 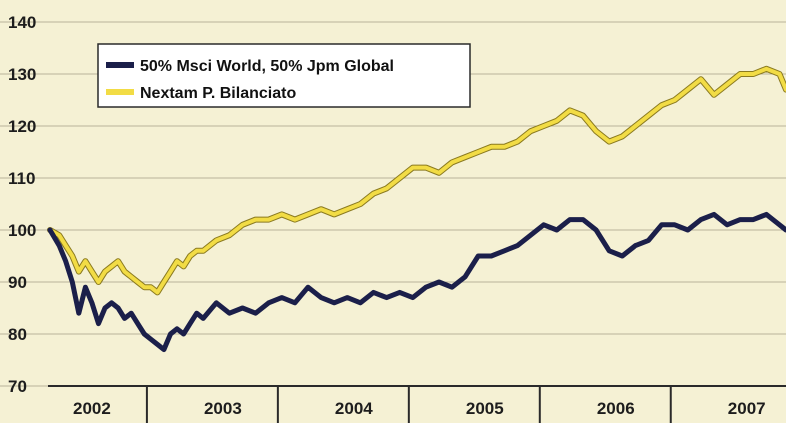 I want to click on x-tick-label-2005: 2005, so click(x=485, y=408).